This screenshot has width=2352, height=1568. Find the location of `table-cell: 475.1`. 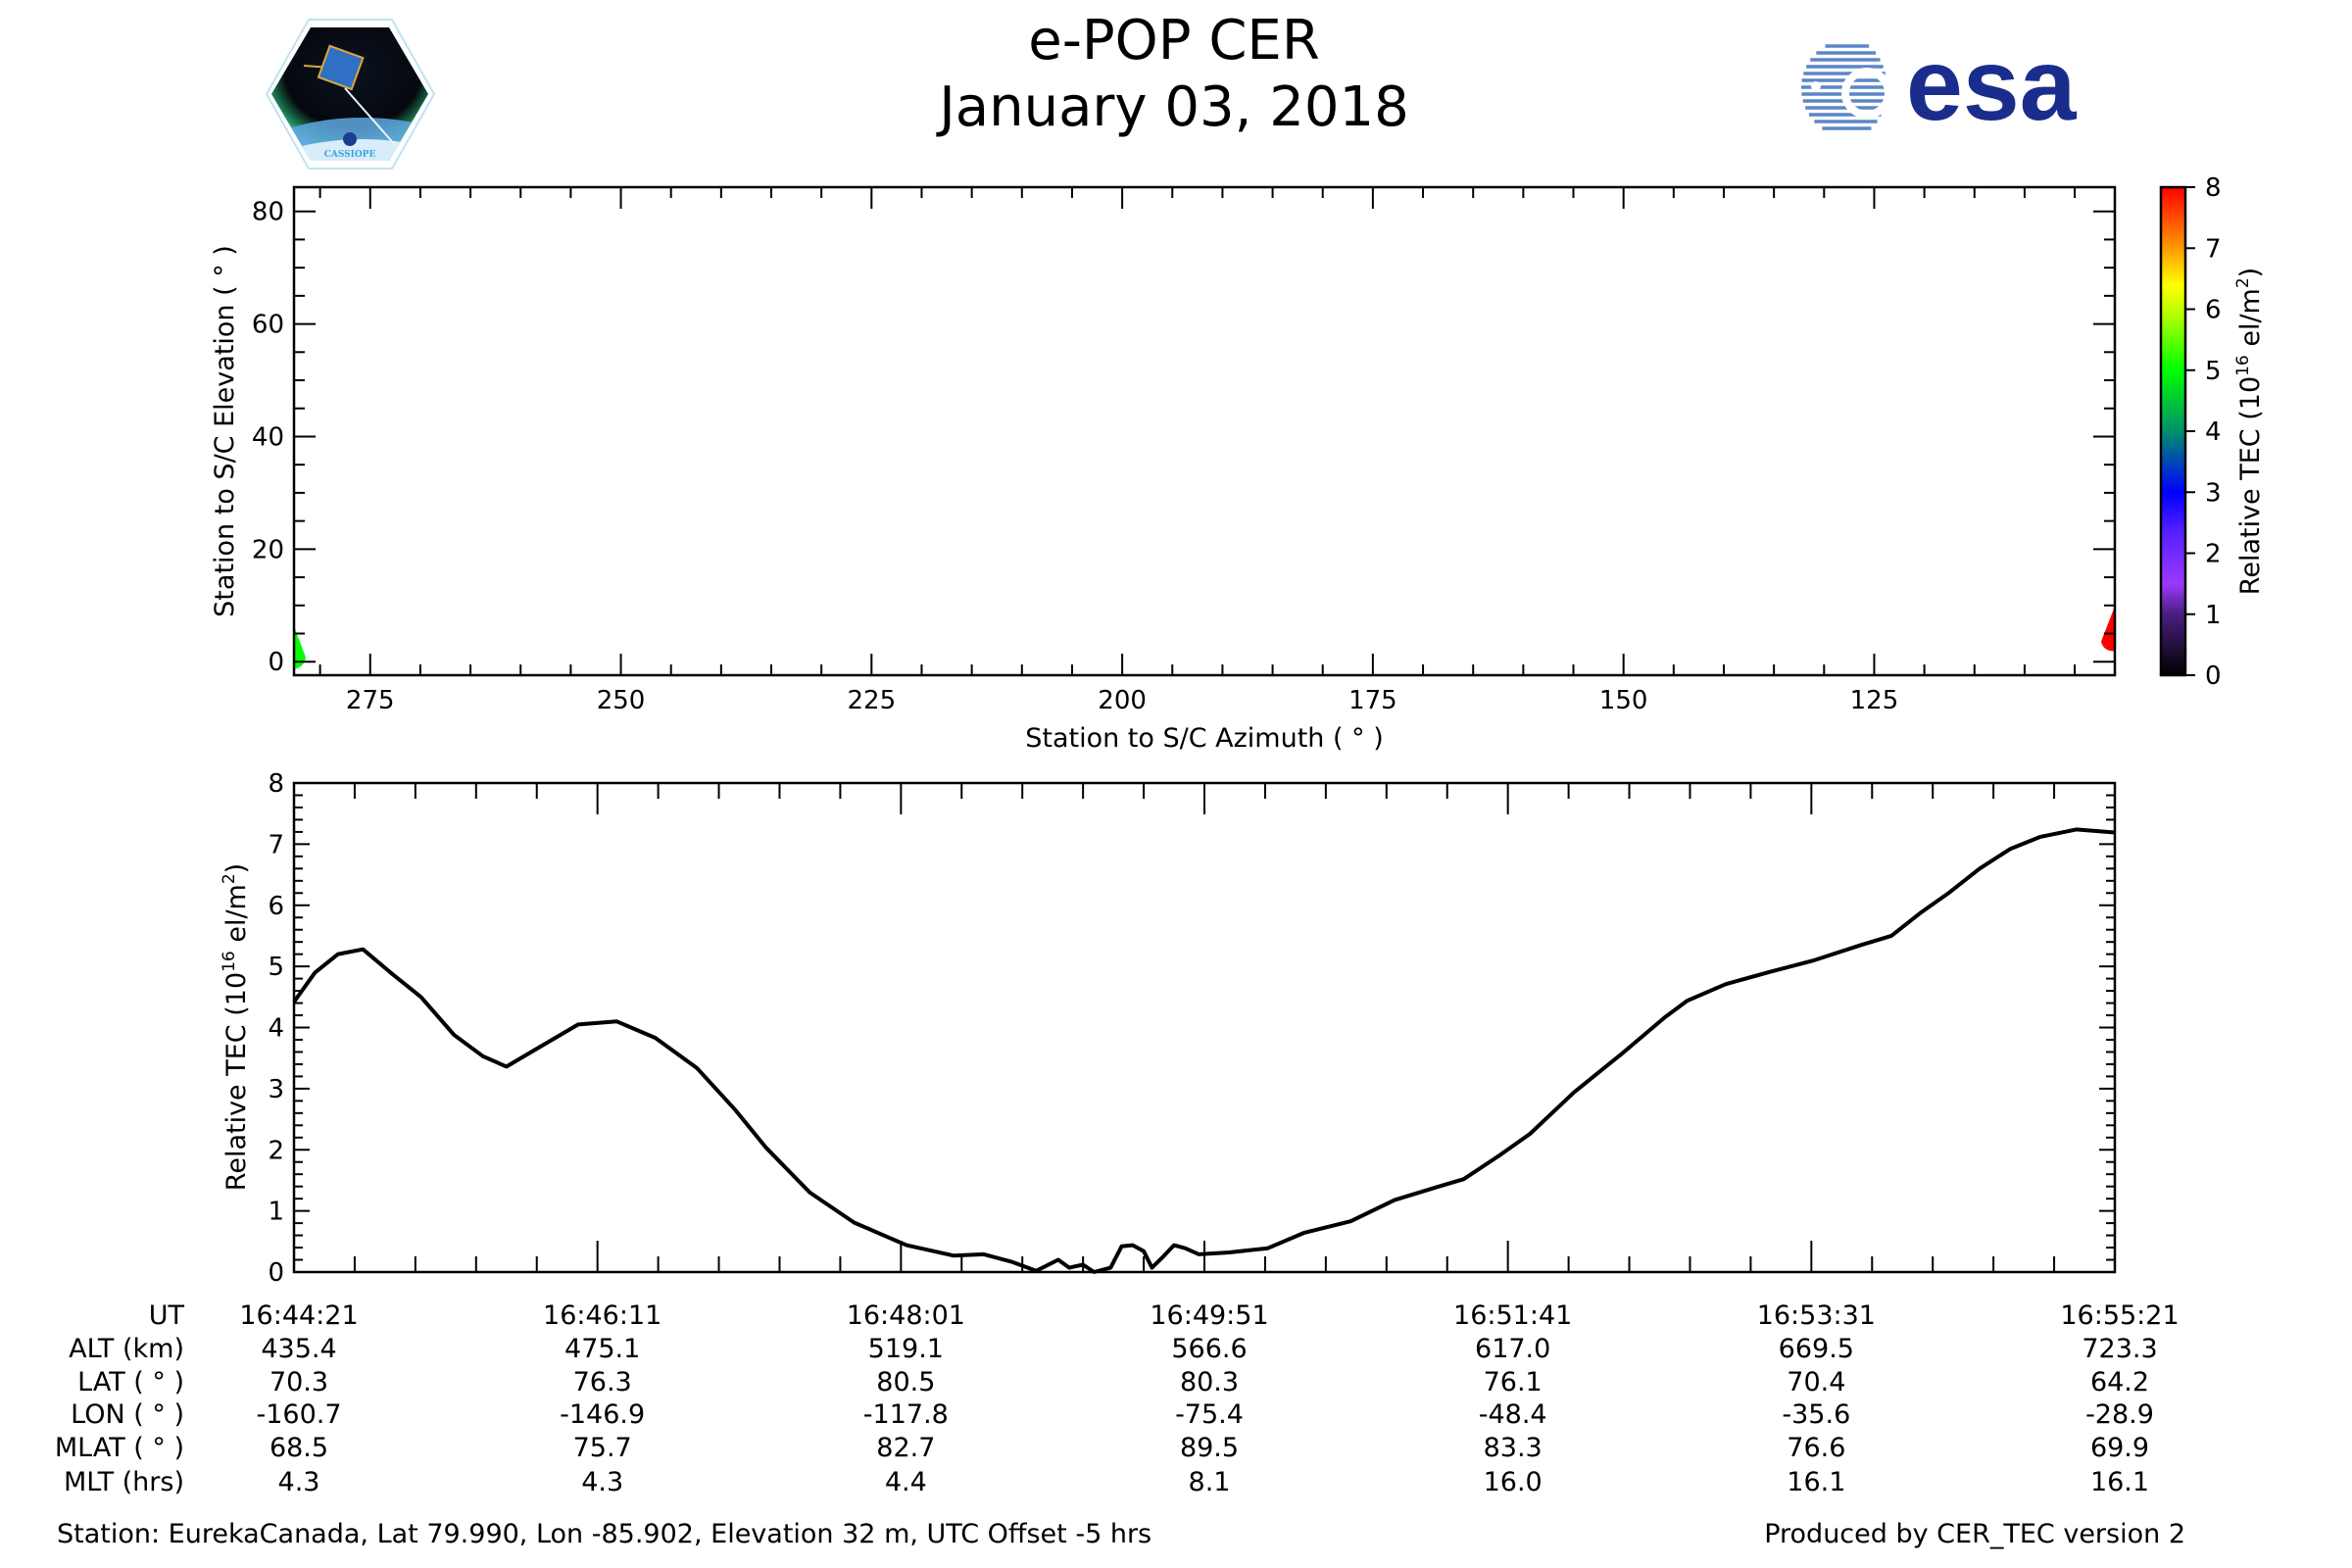

table-cell: 475.1 is located at coordinates (602, 1349).